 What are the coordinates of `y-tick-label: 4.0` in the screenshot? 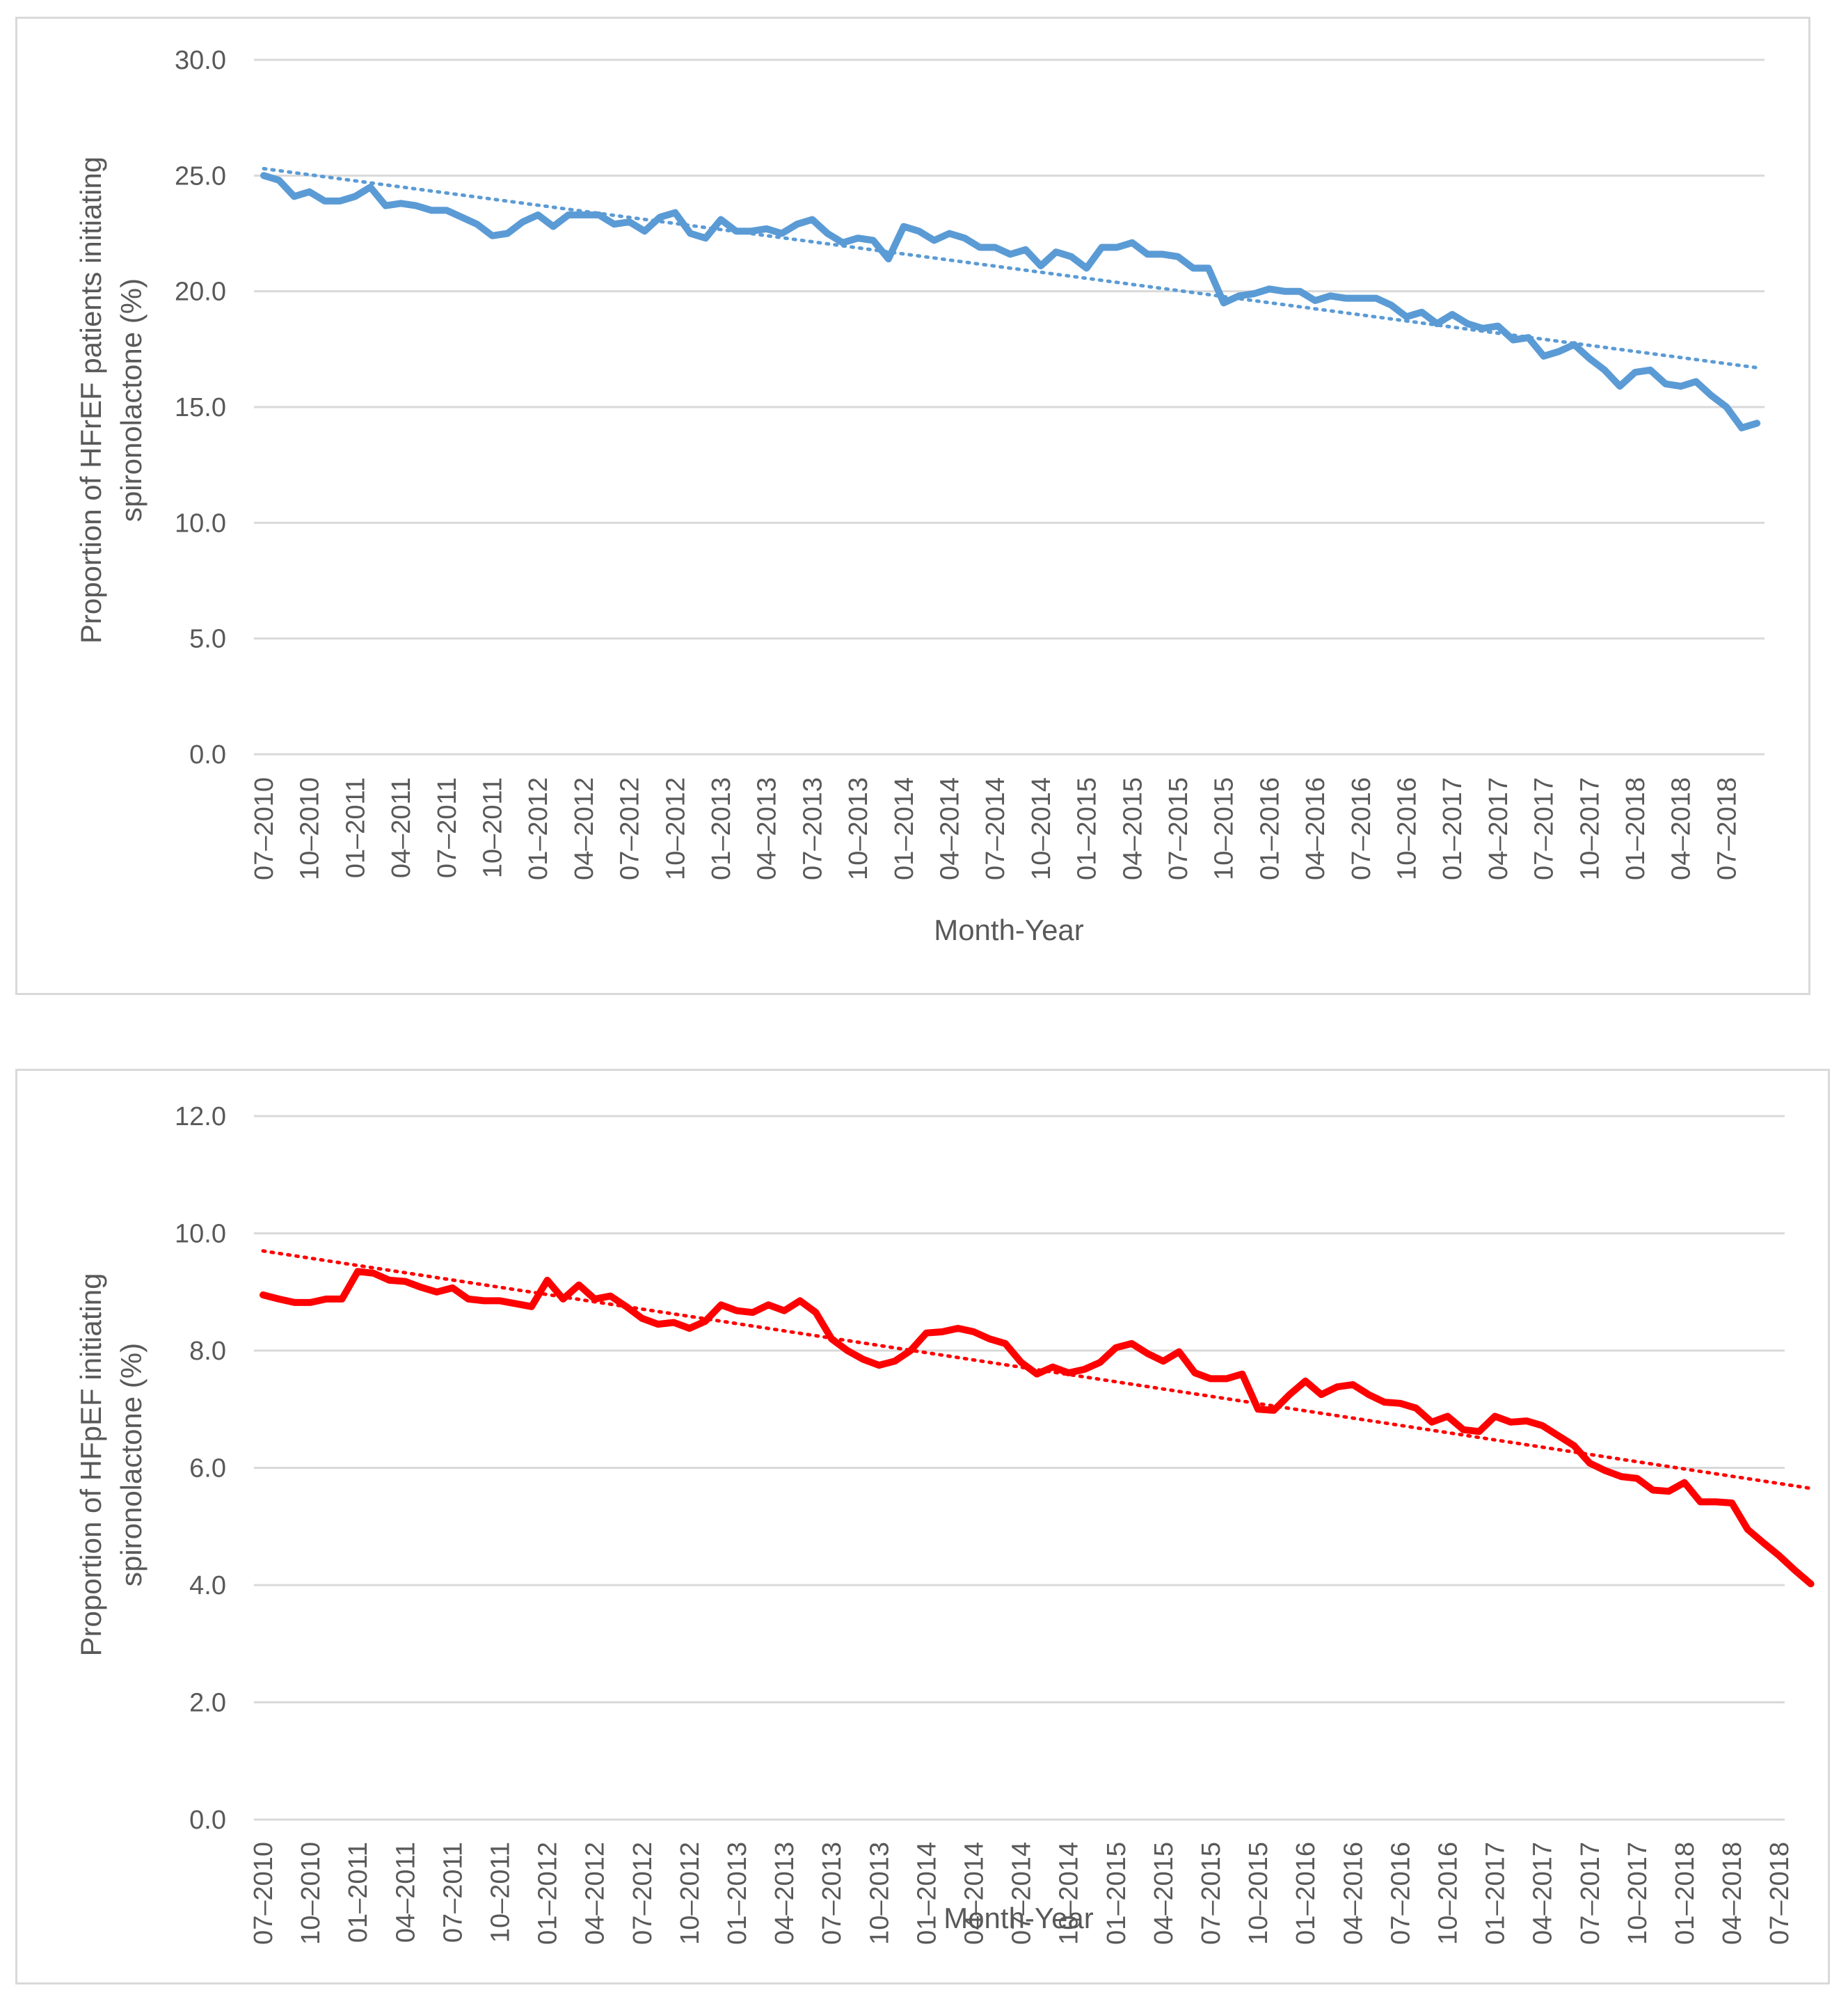 It's located at (207, 1585).